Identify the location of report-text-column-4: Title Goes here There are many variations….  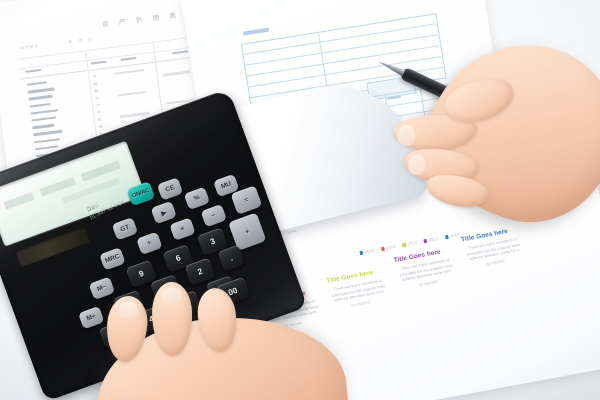
(493, 248).